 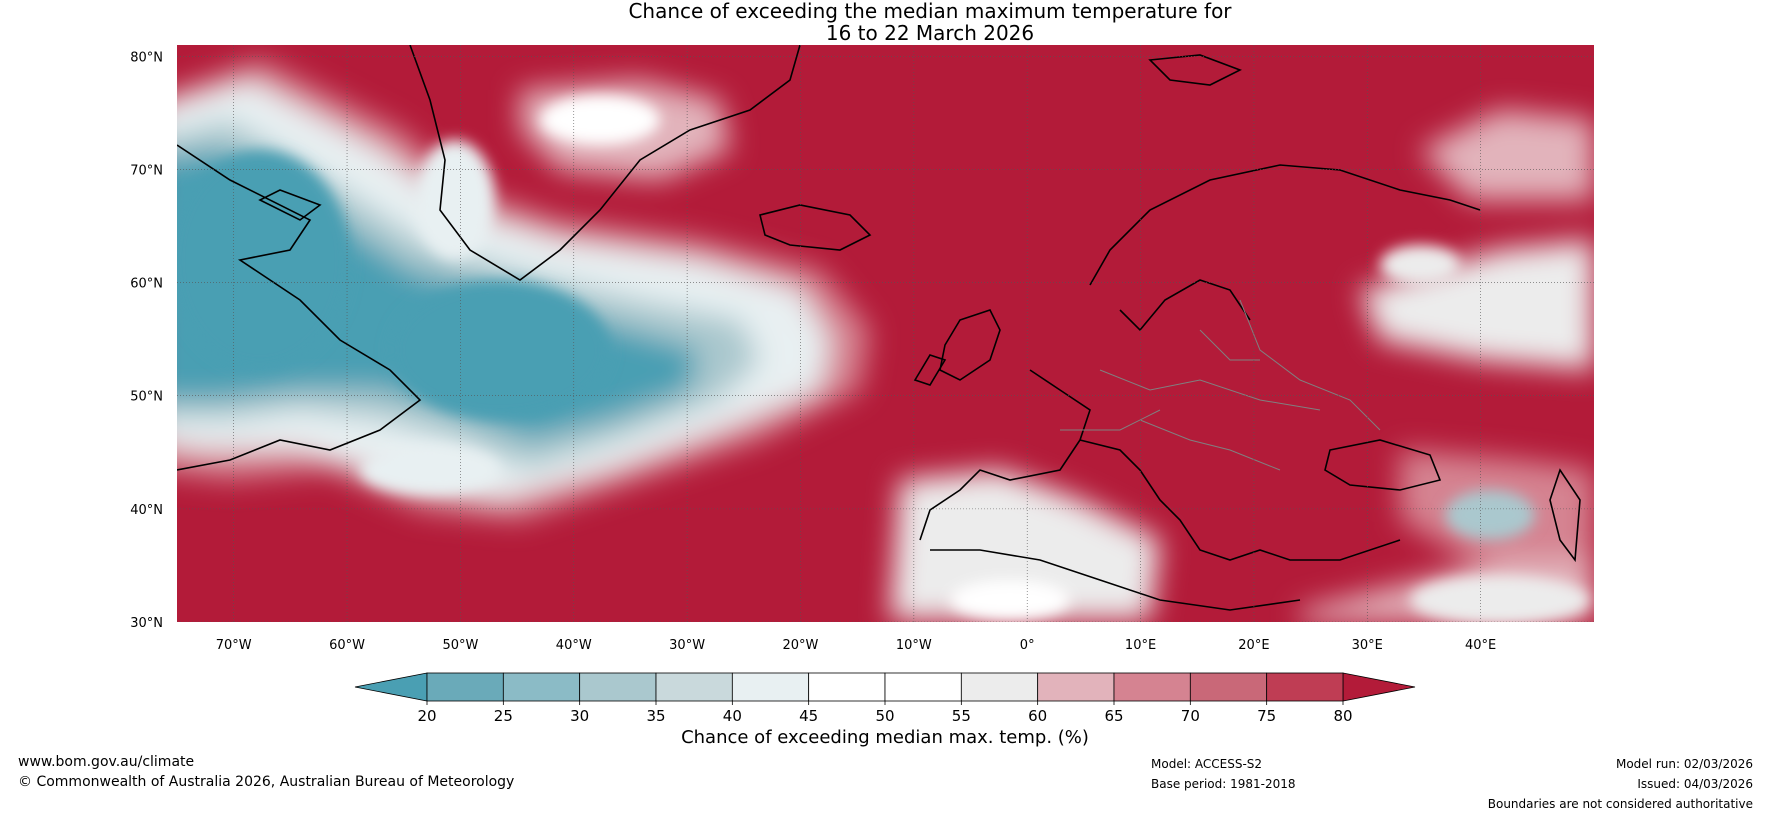 I want to click on colorbar-tick-label: 35, so click(x=655, y=716).